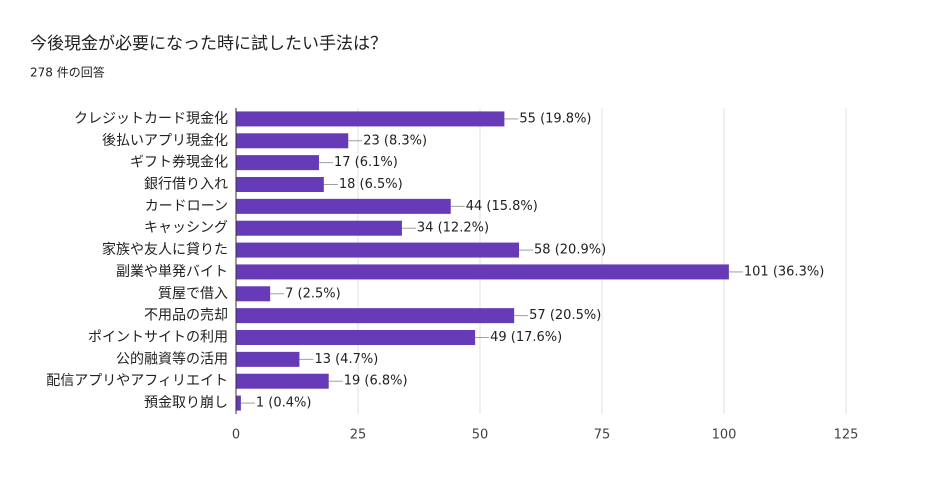 The height and width of the screenshot is (504, 940). What do you see at coordinates (395, 140) in the screenshot?
I see `data-label: 23 (8.3%)` at bounding box center [395, 140].